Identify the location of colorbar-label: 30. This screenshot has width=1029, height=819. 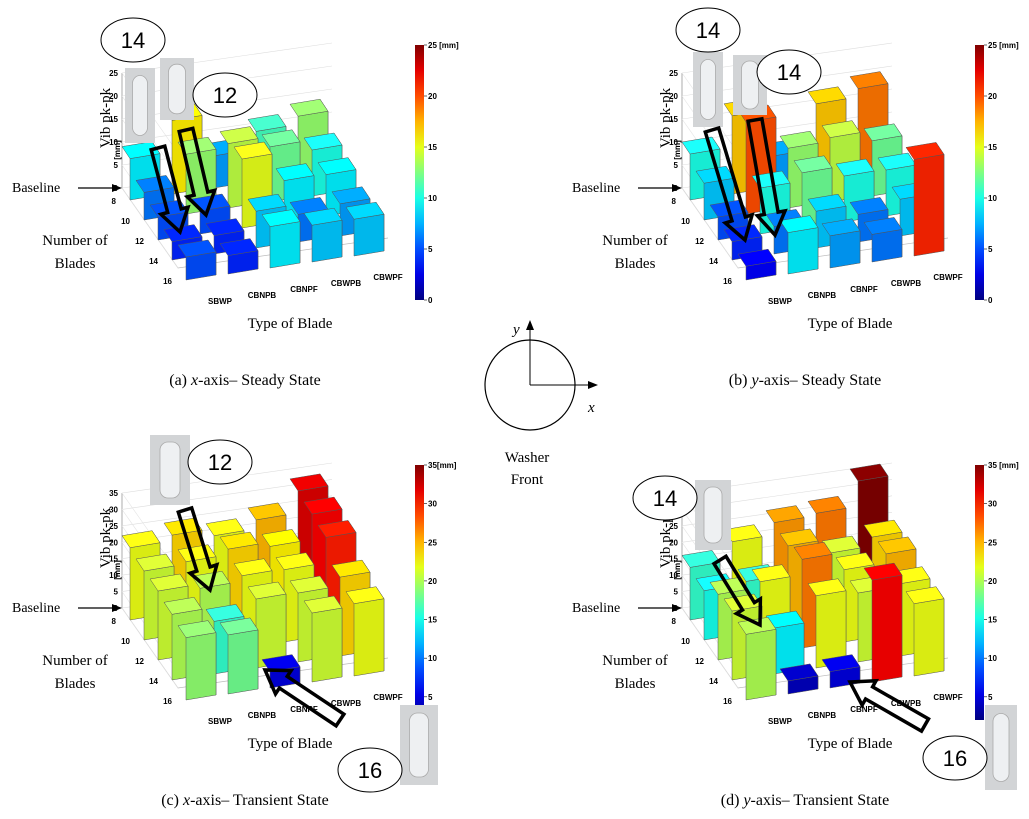
(992, 504).